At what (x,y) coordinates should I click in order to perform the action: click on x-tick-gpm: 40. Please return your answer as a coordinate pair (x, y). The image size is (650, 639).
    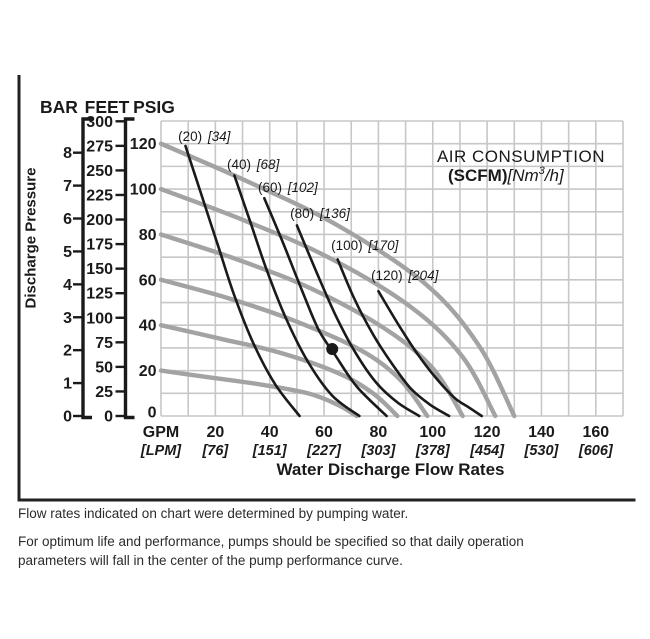
    Looking at the image, I should click on (270, 432).